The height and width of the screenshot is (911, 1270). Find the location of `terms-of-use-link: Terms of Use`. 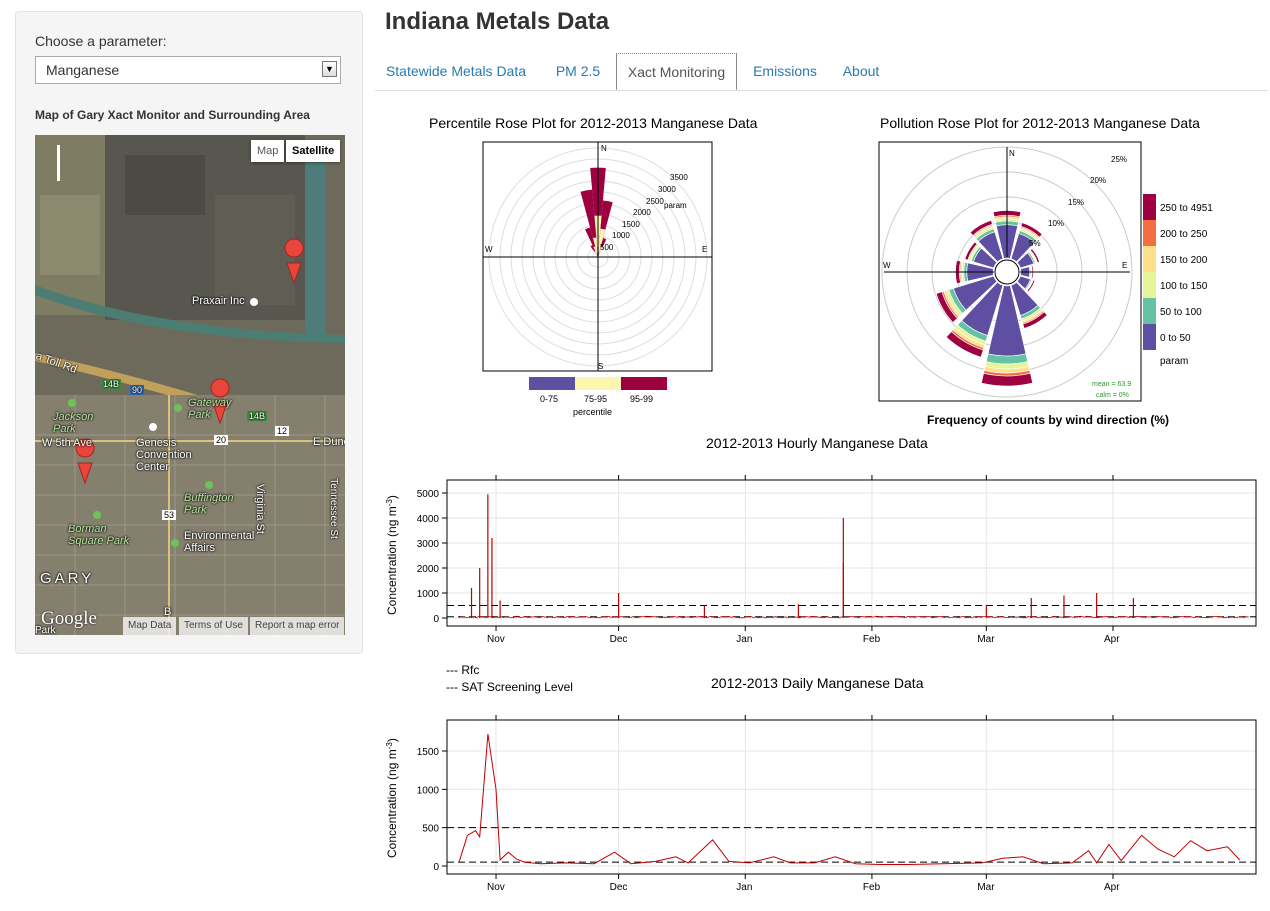

terms-of-use-link: Terms of Use is located at coordinates (213, 626).